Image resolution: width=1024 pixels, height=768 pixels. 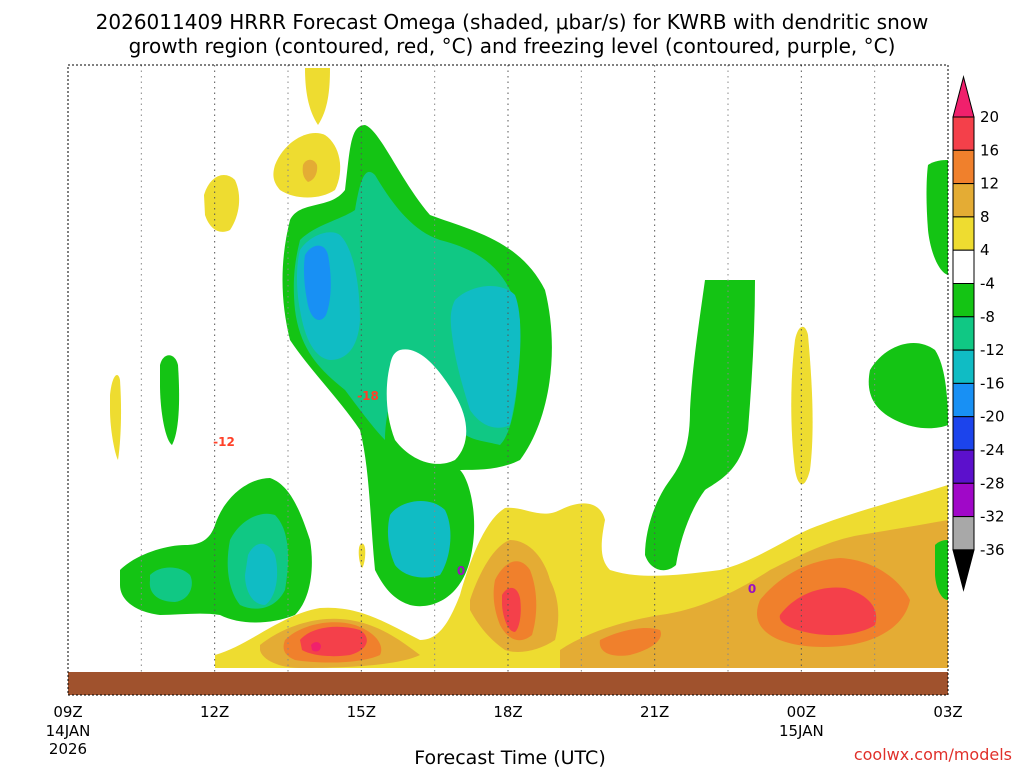 What do you see at coordinates (368, 396) in the screenshot?
I see `dgz-minus18-label: -18` at bounding box center [368, 396].